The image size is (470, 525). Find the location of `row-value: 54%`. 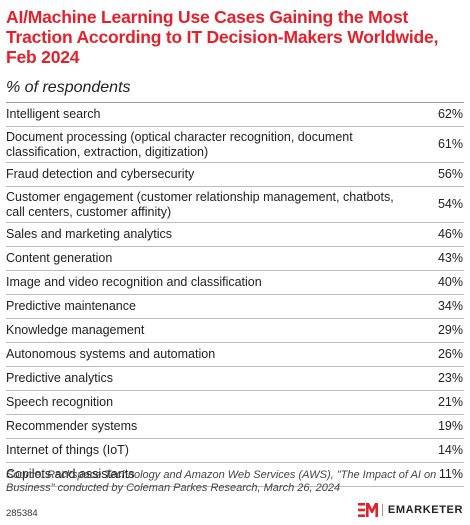

row-value: 54% is located at coordinates (450, 204).